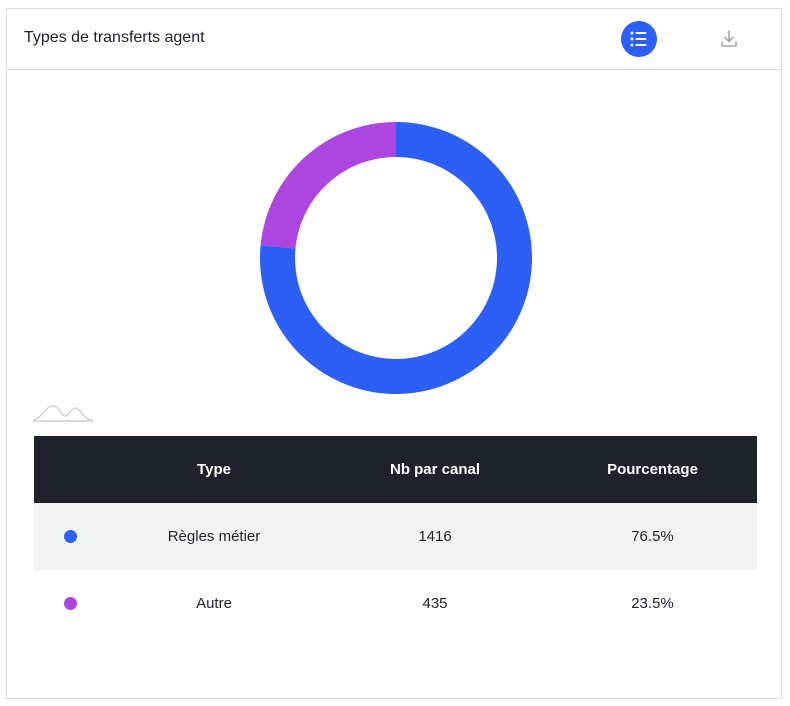 This screenshot has height=706, width=790. Describe the element at coordinates (435, 603) in the screenshot. I see `table-cell-count: 435` at that location.